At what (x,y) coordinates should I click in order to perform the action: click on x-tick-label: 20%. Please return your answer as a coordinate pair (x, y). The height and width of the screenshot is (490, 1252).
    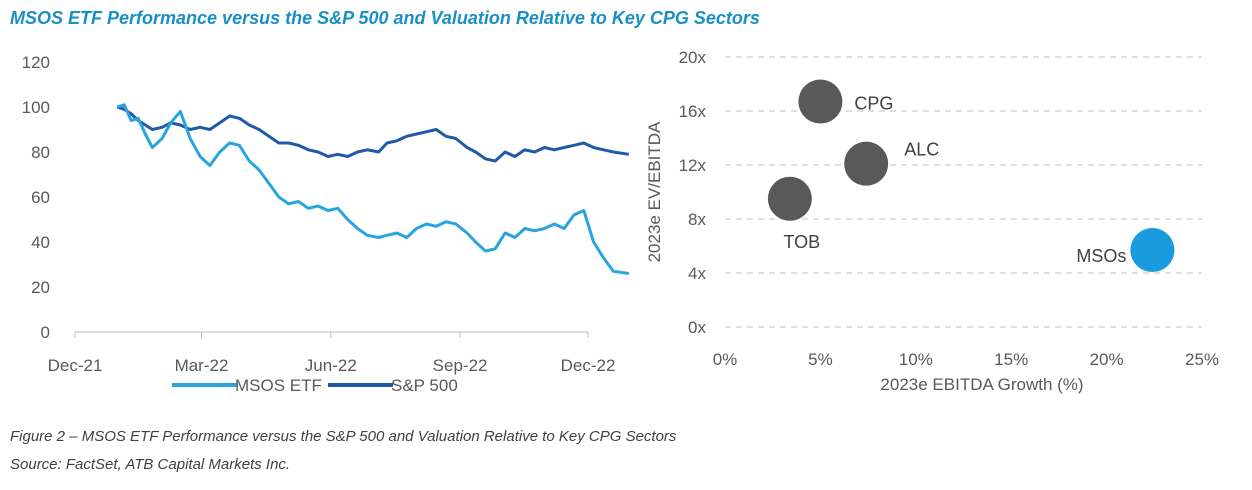
    Looking at the image, I should click on (1107, 359).